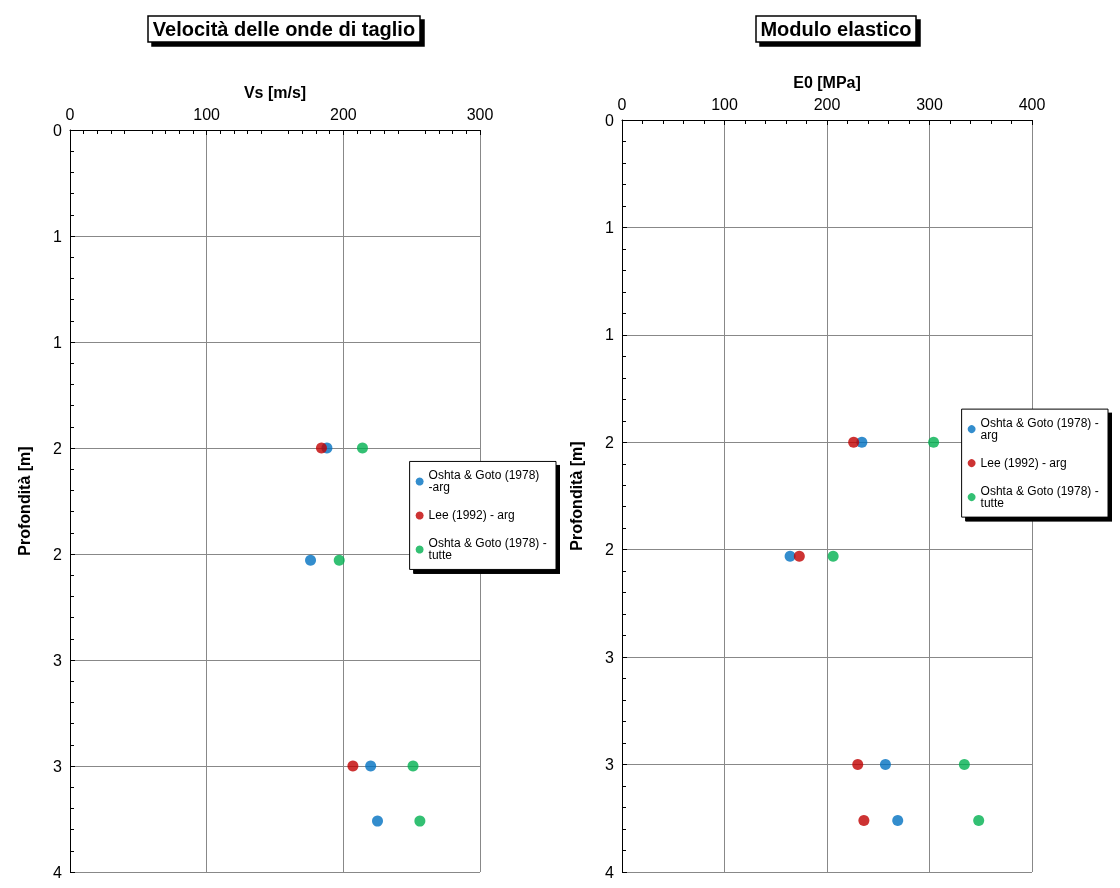  Describe the element at coordinates (284, 29) in the screenshot. I see `chart-title: Velocità delle onde di taglio` at that location.